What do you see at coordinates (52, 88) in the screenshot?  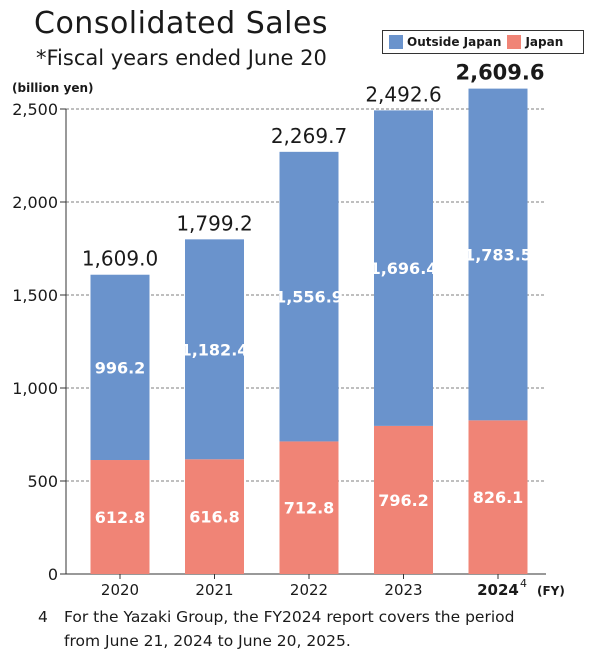 I see `y-axis-label: (billion yen)` at bounding box center [52, 88].